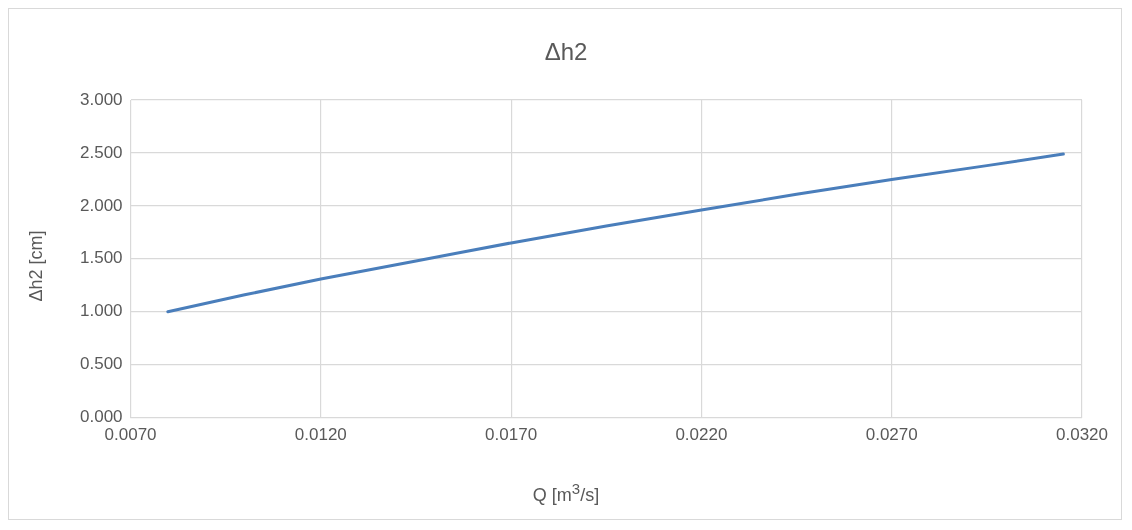 The height and width of the screenshot is (530, 1132). What do you see at coordinates (320, 435) in the screenshot?
I see `x-tick-label: 0.0120` at bounding box center [320, 435].